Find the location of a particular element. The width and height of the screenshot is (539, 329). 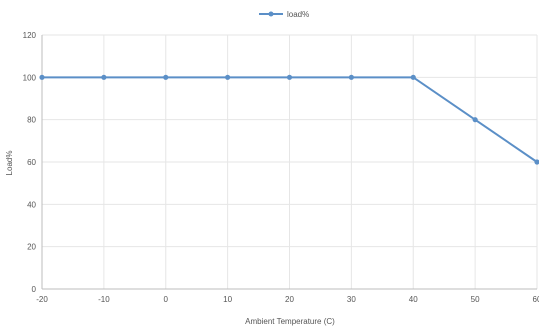

y-tick-label: 20 is located at coordinates (31, 247).